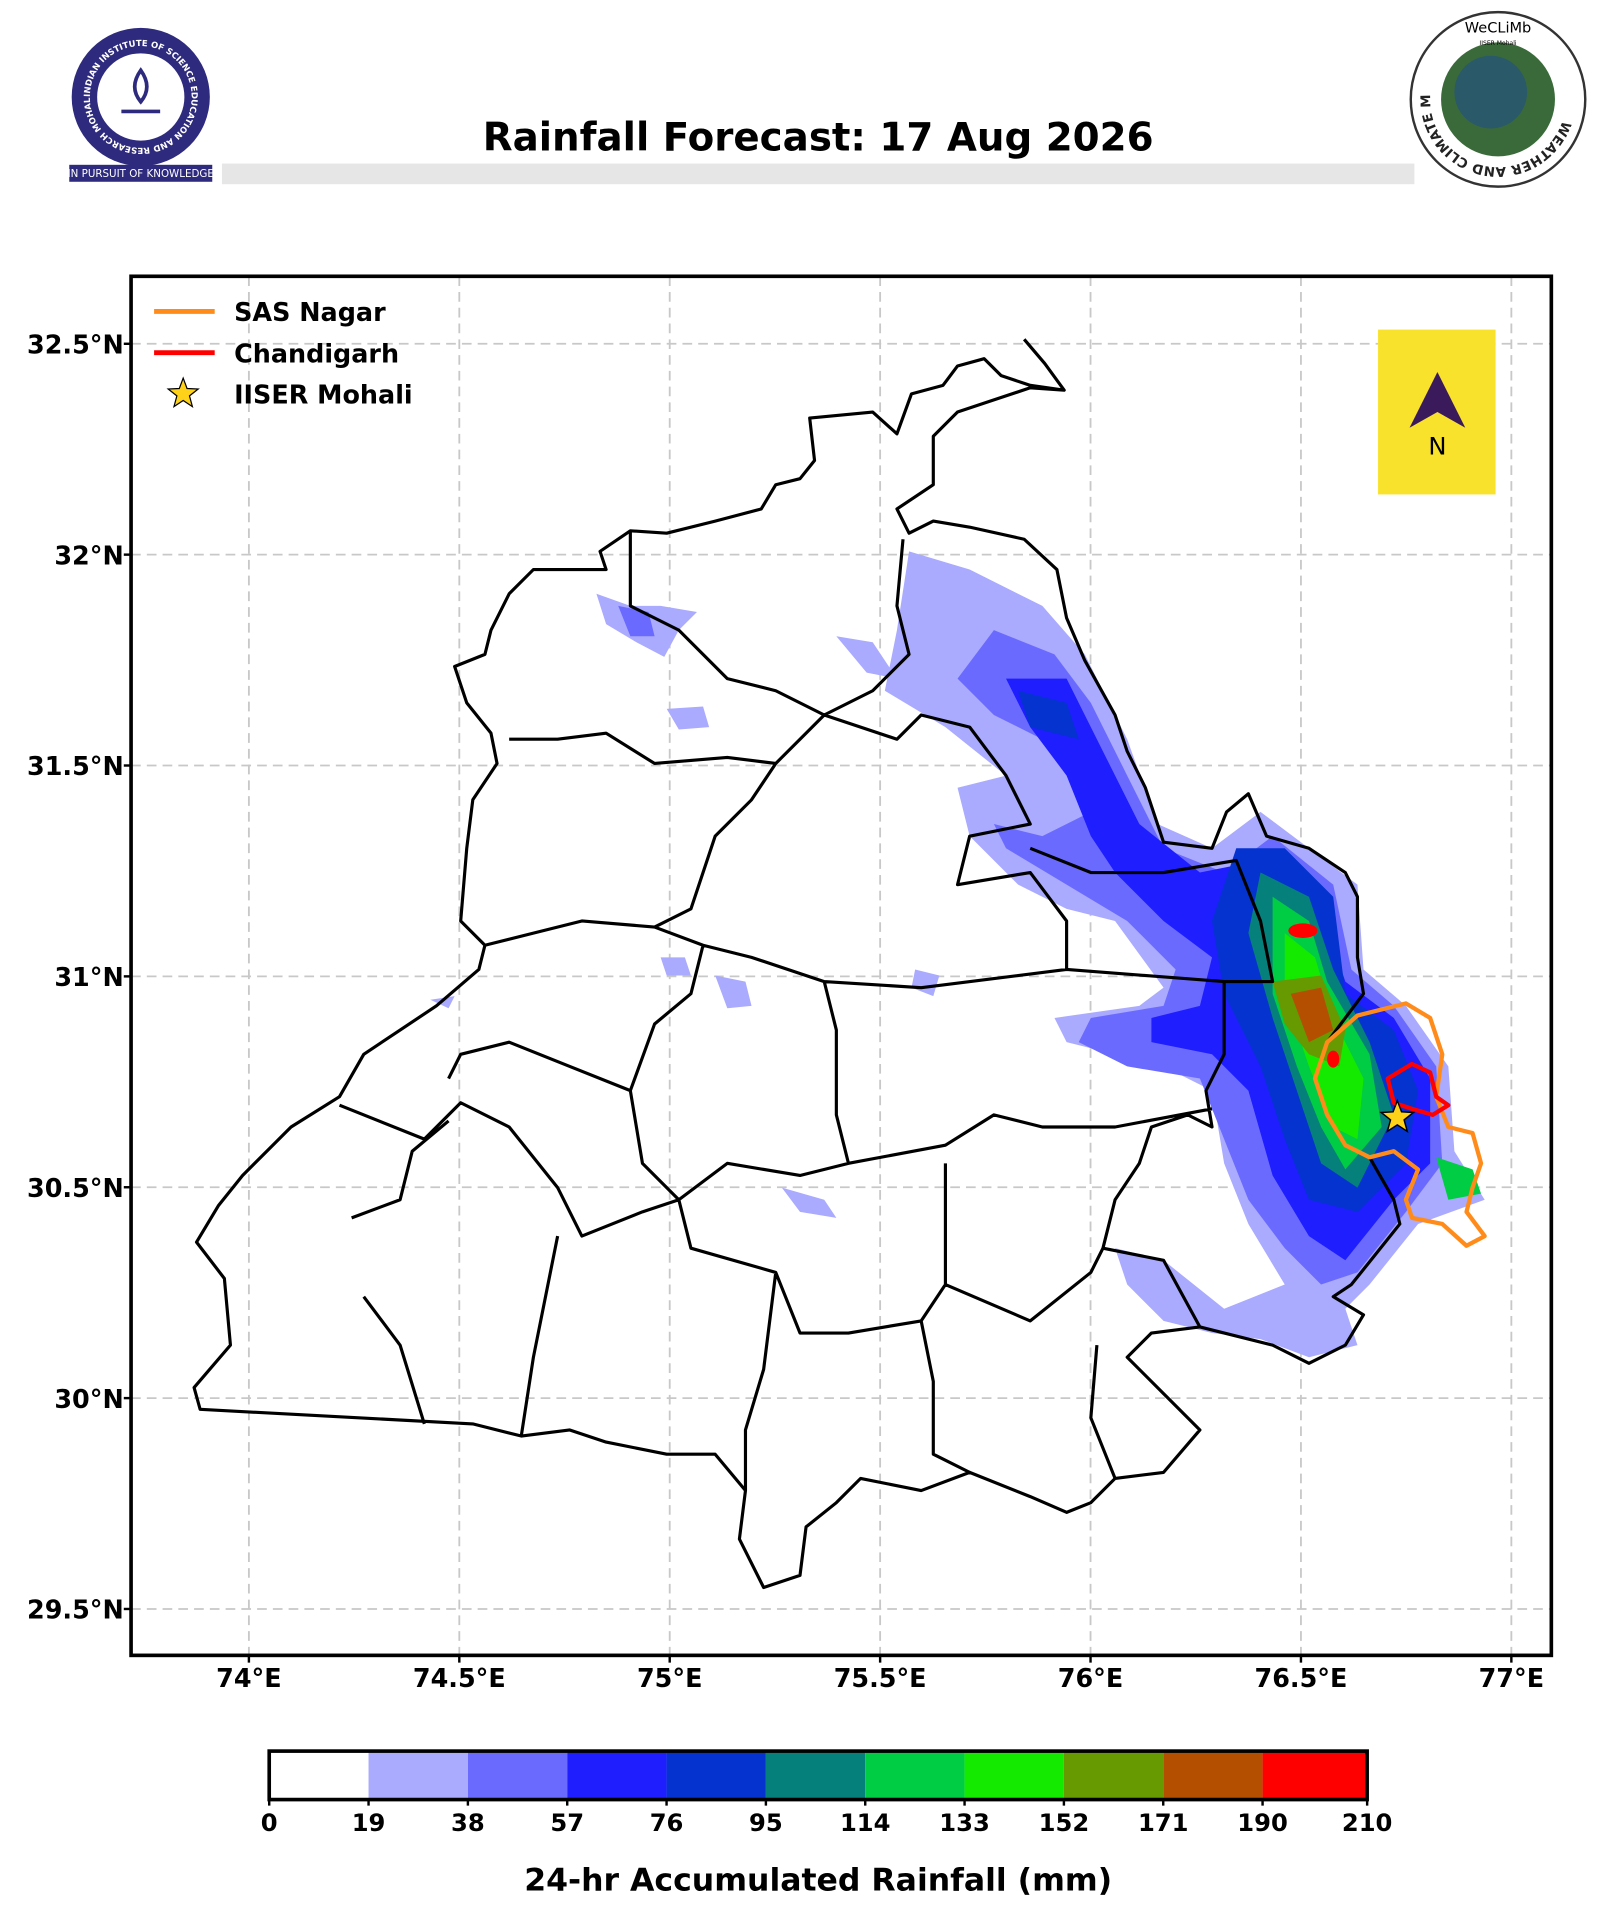 This screenshot has width=1600, height=1909. What do you see at coordinates (88, 977) in the screenshot?
I see `y-tick-label: 31°N` at bounding box center [88, 977].